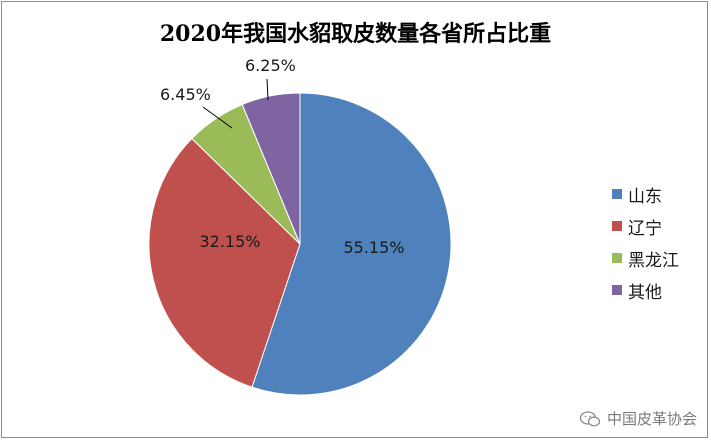 Image resolution: width=711 pixels, height=441 pixels. Describe the element at coordinates (217, 117) in the screenshot. I see `leader-line-heilongjiang` at that location.